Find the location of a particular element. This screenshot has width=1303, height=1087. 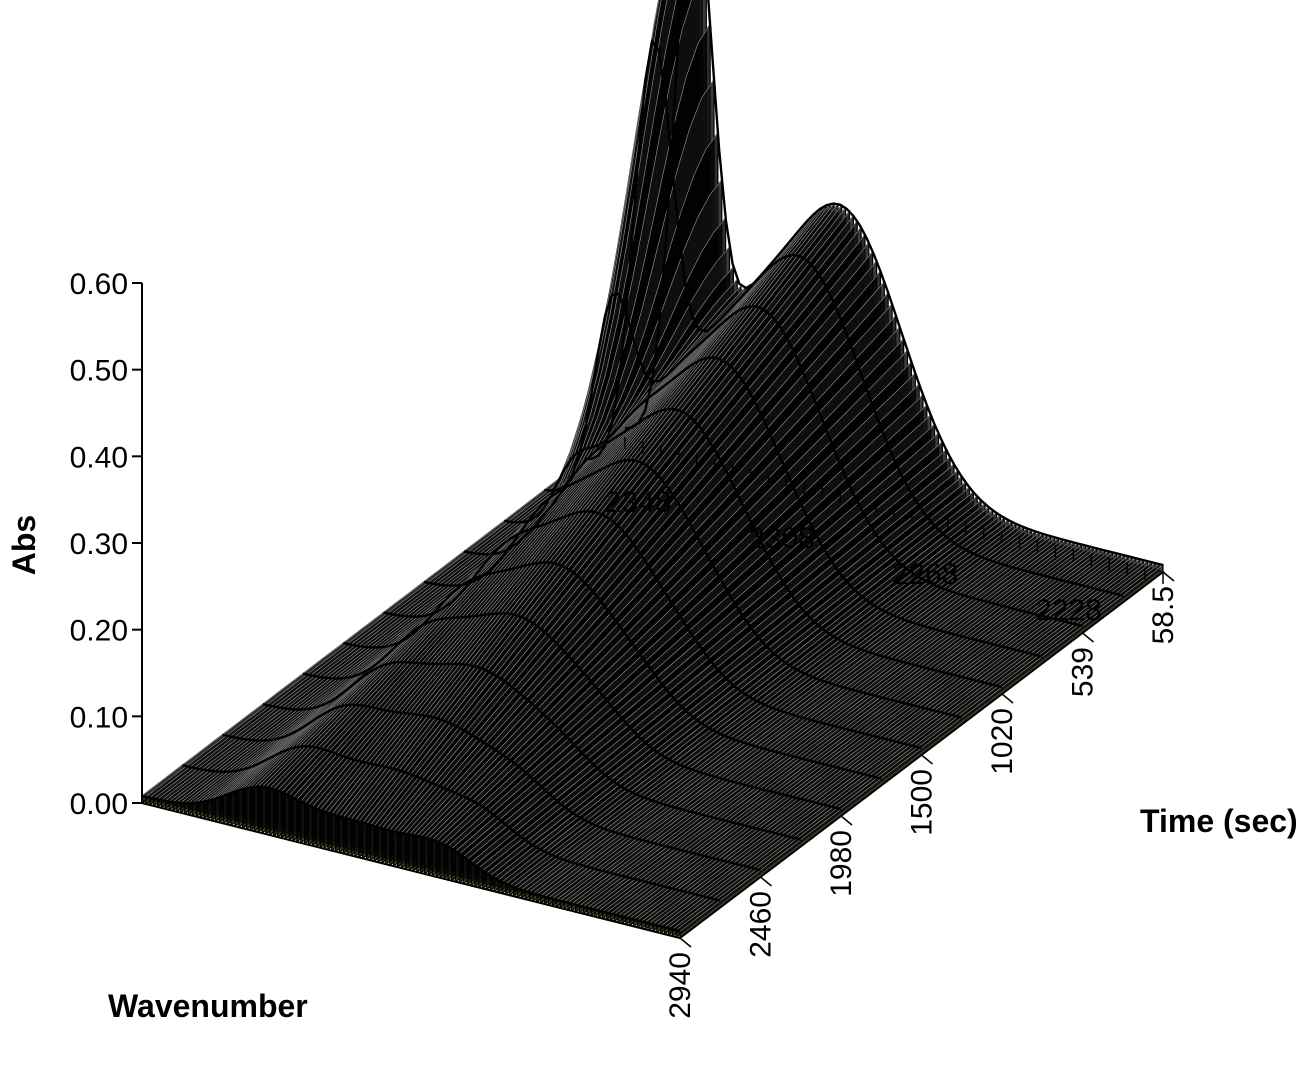

x-tick-label: 2348 is located at coordinates (638, 502).